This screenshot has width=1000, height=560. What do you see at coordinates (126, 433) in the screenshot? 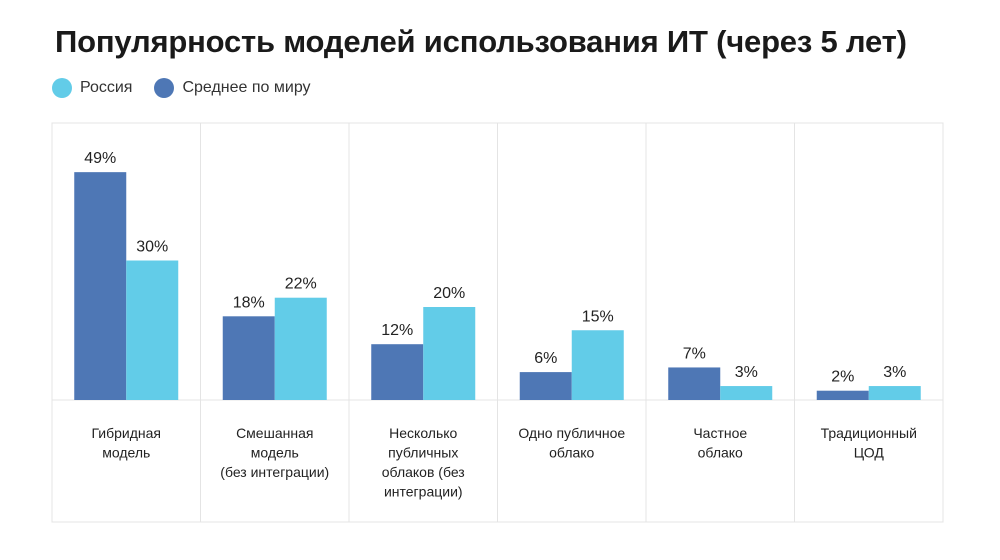
I see `category-label: Гибридная` at bounding box center [126, 433].